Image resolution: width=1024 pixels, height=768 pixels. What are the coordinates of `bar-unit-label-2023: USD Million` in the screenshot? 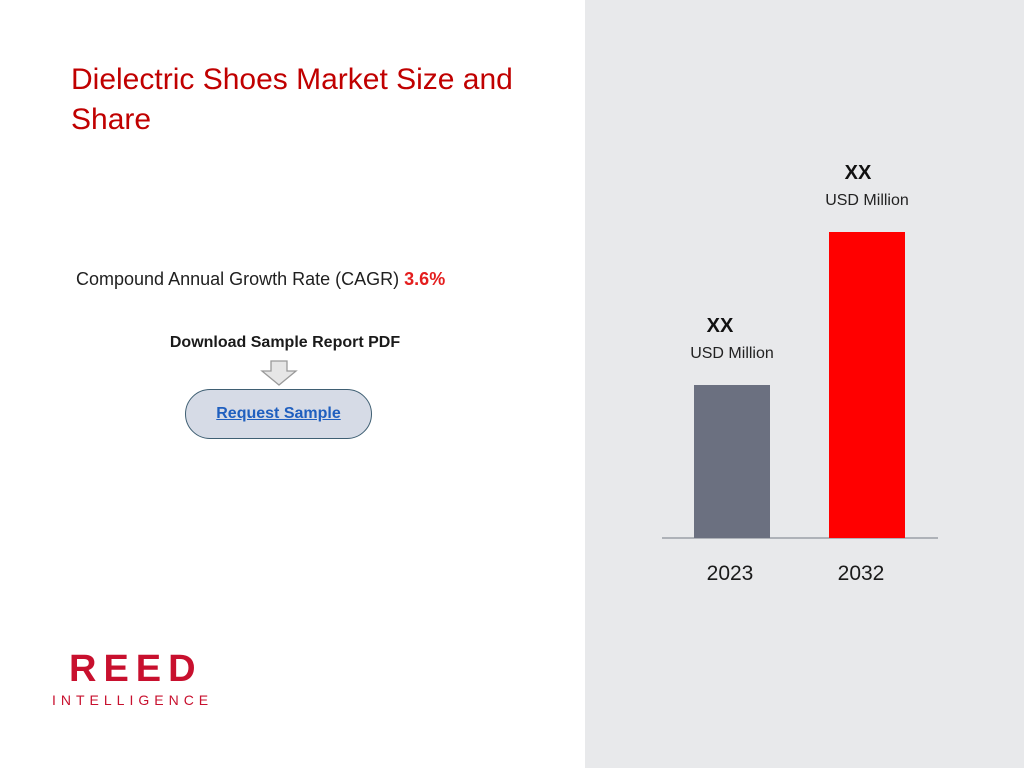 It's located at (732, 353).